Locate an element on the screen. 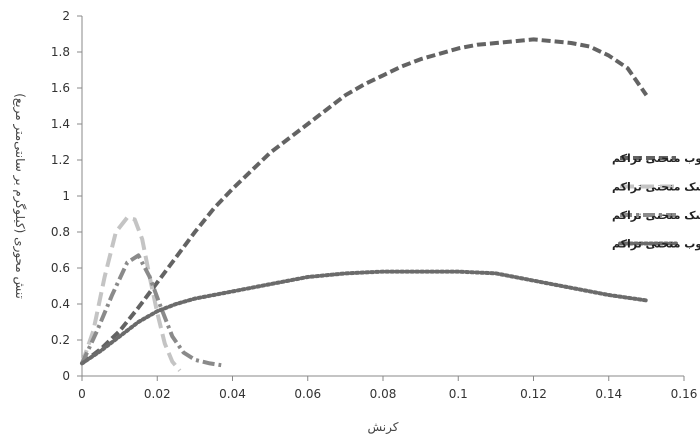 The image size is (700, 437). y-tick-label: 1.6 is located at coordinates (60, 88).